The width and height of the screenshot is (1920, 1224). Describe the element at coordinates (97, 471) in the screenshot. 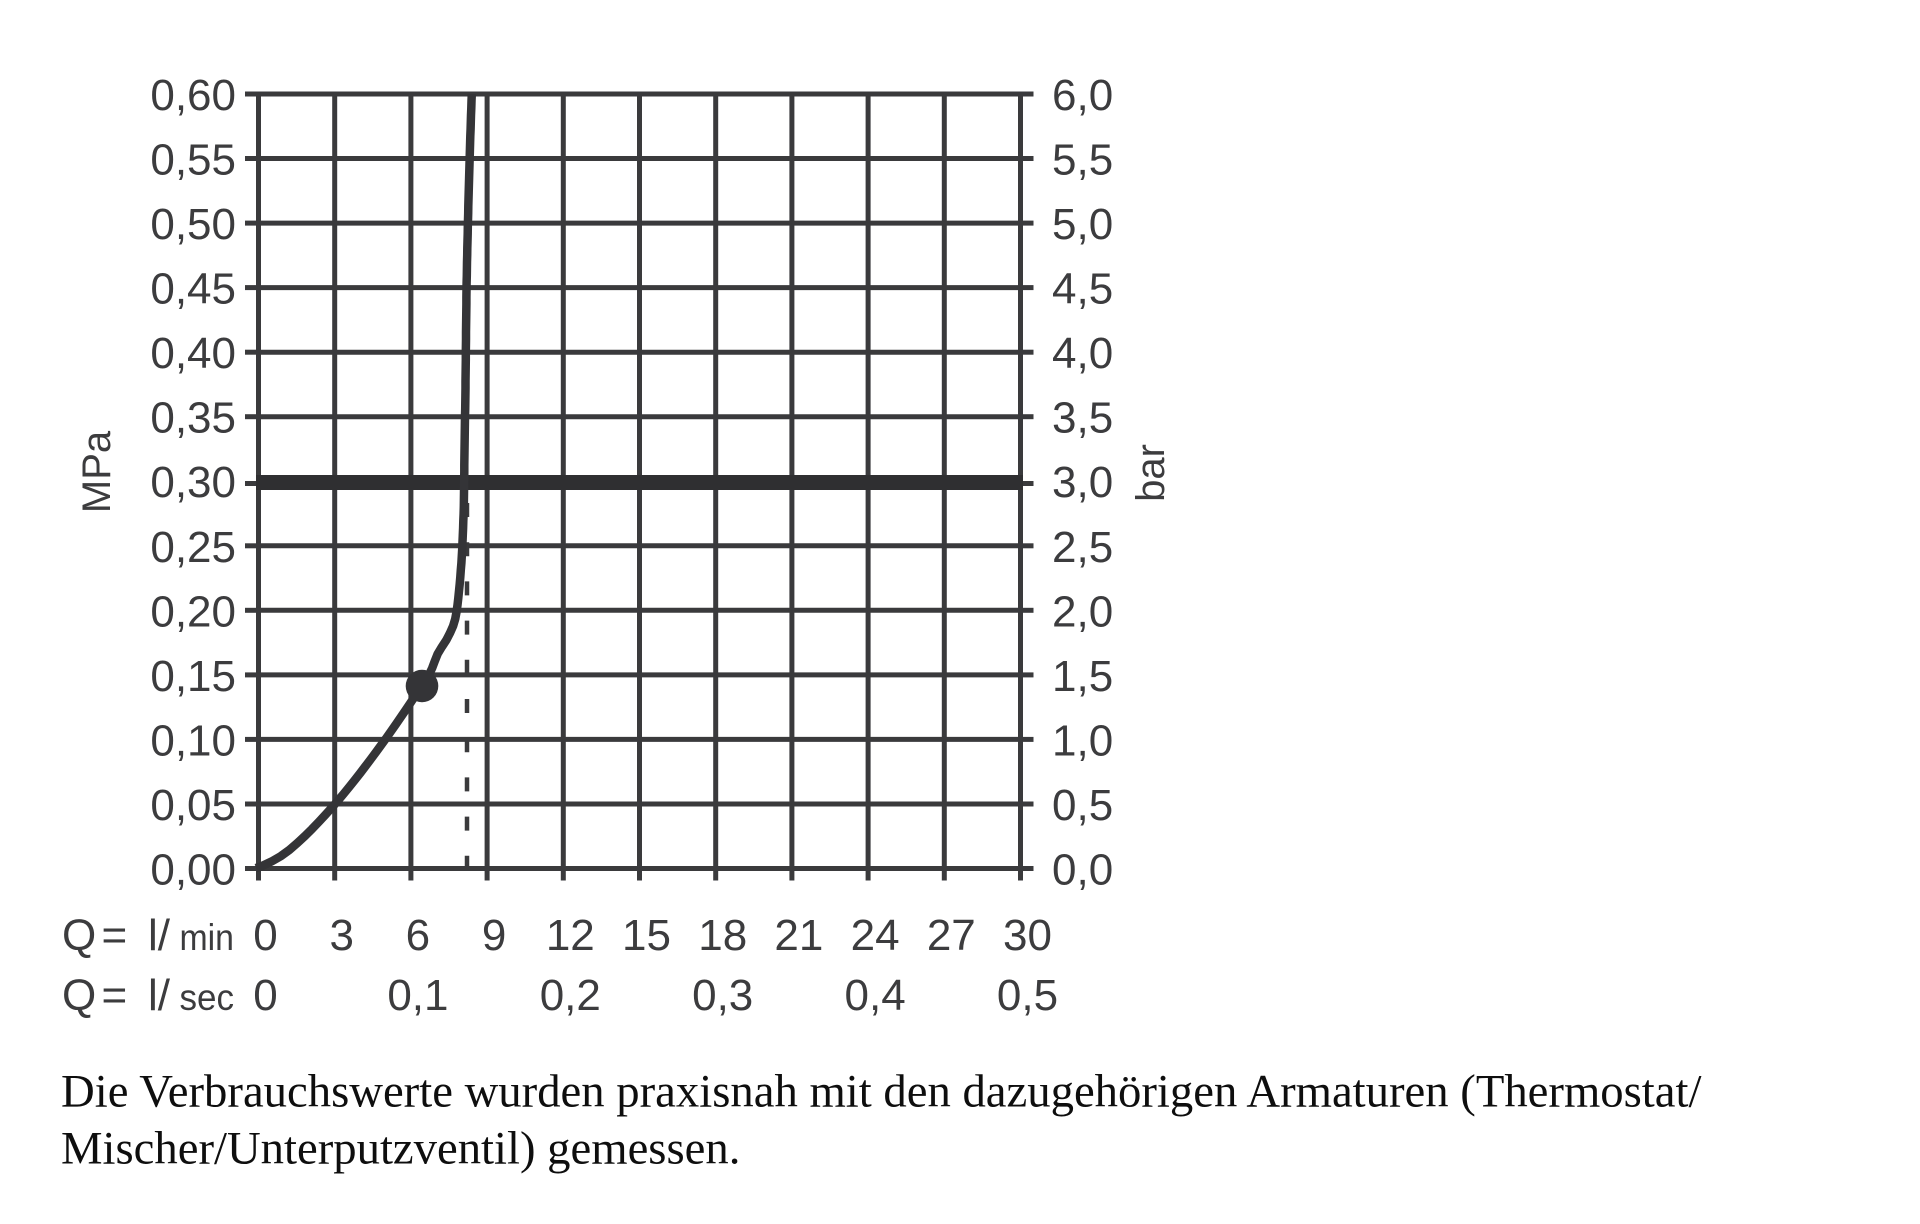

I see `svg-text: MPa` at that location.